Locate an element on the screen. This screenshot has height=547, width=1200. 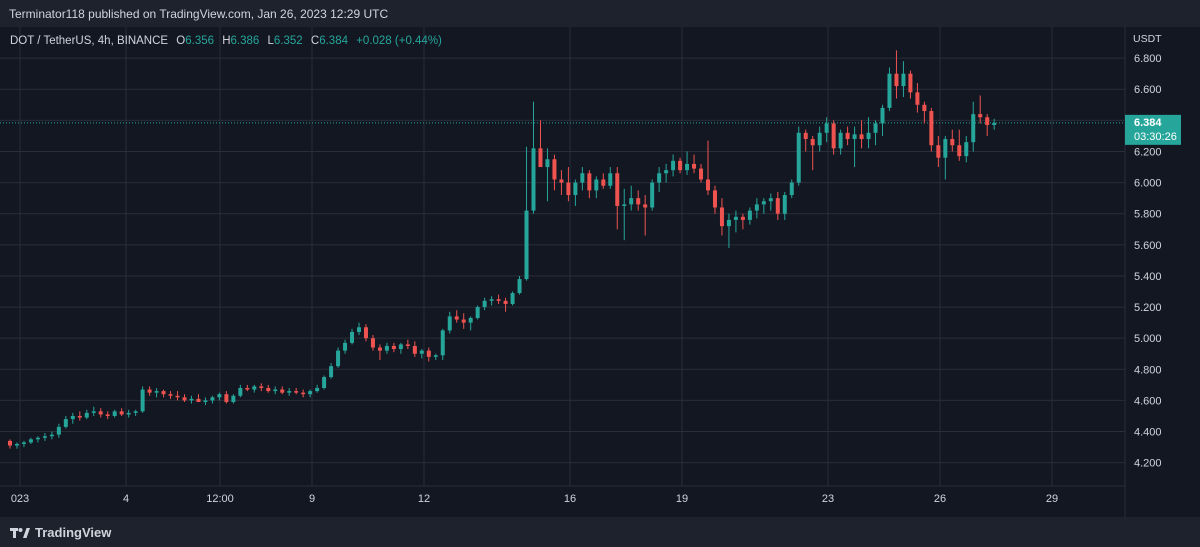
time-tick-label: 12 is located at coordinates (424, 499).